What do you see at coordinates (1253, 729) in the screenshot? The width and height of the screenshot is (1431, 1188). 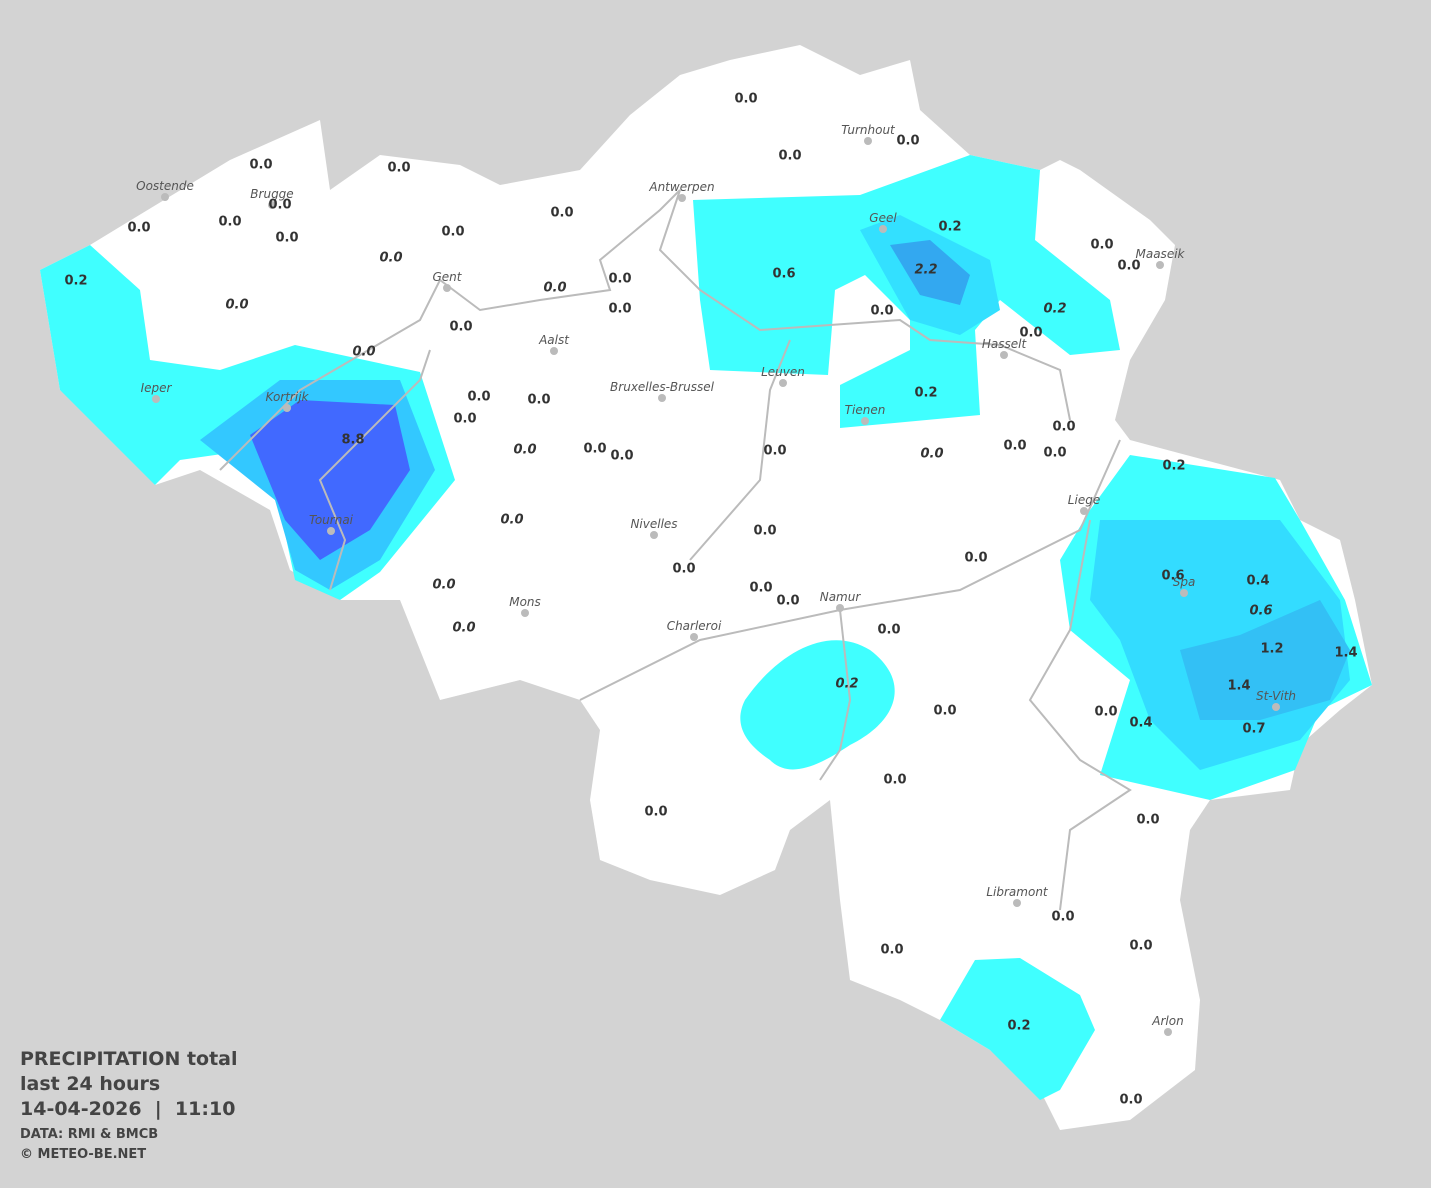 I see `station-reading: 0.7` at bounding box center [1253, 729].